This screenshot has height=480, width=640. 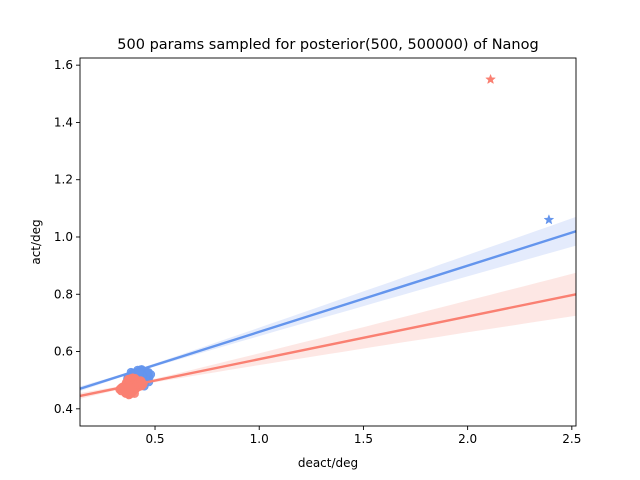 I want to click on y-axis-label: act/deg, so click(x=36, y=241).